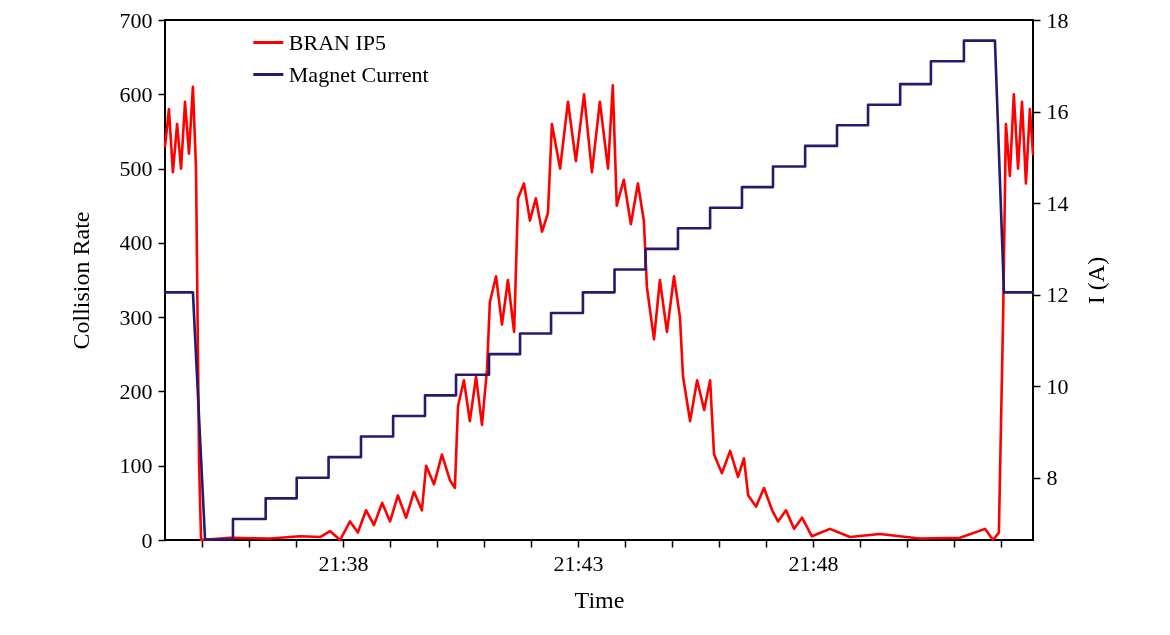 The image size is (1170, 635). I want to click on y2-tick-label: 14, so click(1057, 203).